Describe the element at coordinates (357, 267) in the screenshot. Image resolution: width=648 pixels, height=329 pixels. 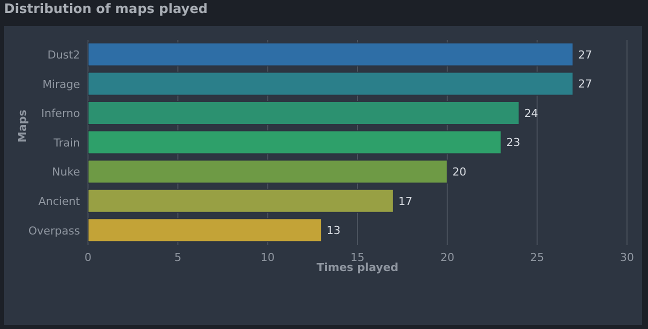
I see `x-axis-title: Times played` at that location.